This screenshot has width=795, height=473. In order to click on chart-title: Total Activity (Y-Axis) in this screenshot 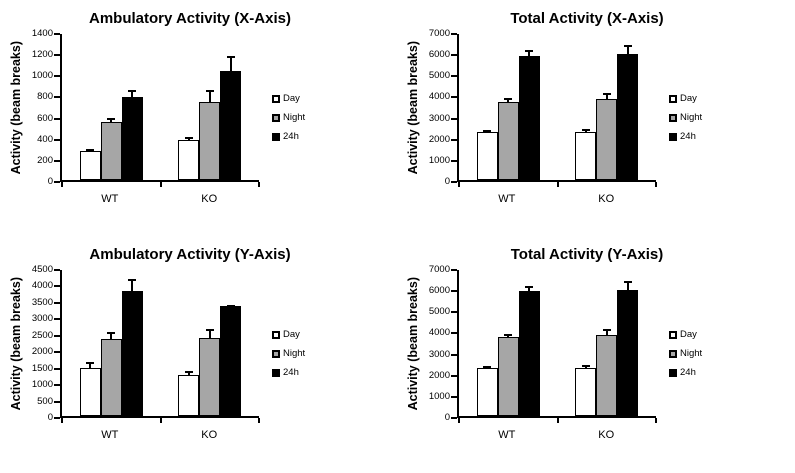, I will do `click(587, 254)`.